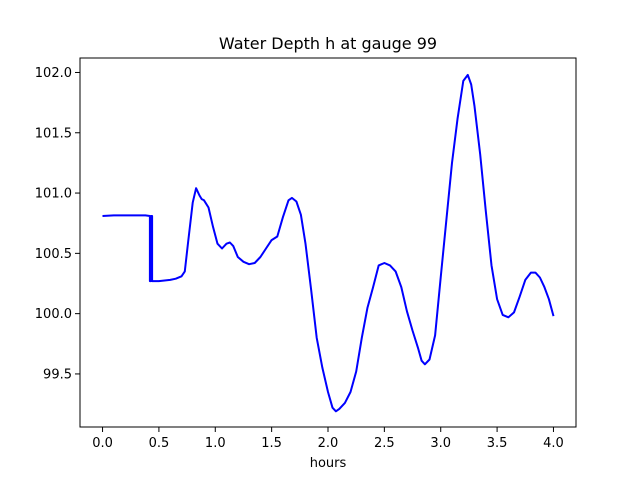 The width and height of the screenshot is (640, 480). Describe the element at coordinates (53, 73) in the screenshot. I see `y-tick-label: 102.0` at that location.